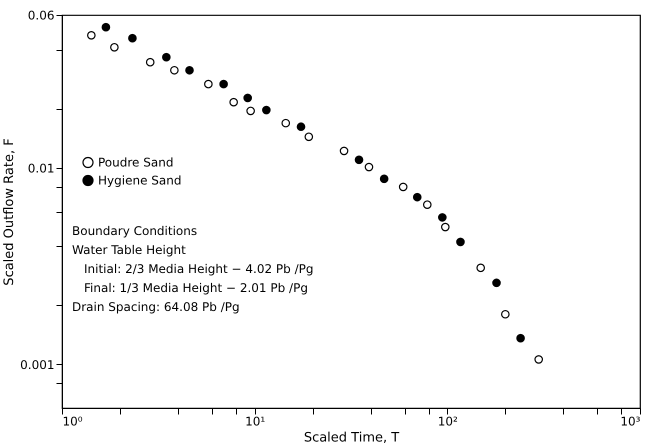 Image resolution: width=664 pixels, height=448 pixels. What do you see at coordinates (10, 212) in the screenshot?
I see `y-axis-title: Scaled Outflow Rate, F` at bounding box center [10, 212].